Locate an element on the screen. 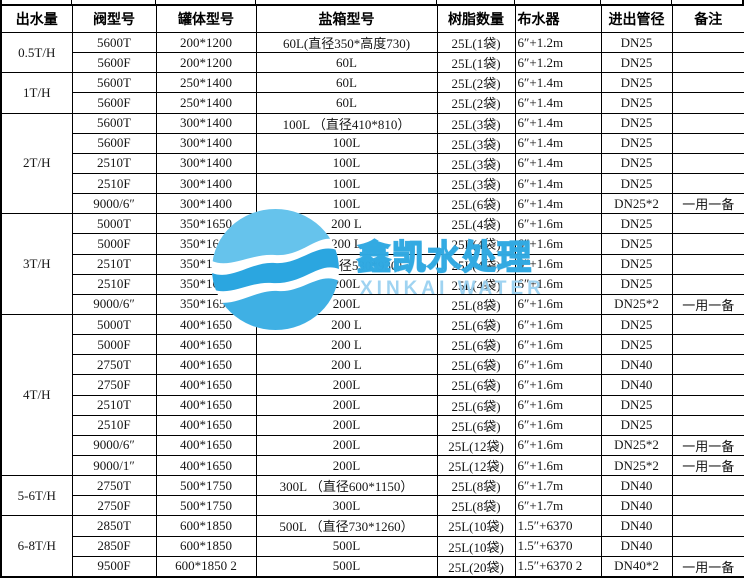  table-row: 2750F 500*1750 300L 25L(8袋) 6″+1.7m DN40 is located at coordinates (372, 506).